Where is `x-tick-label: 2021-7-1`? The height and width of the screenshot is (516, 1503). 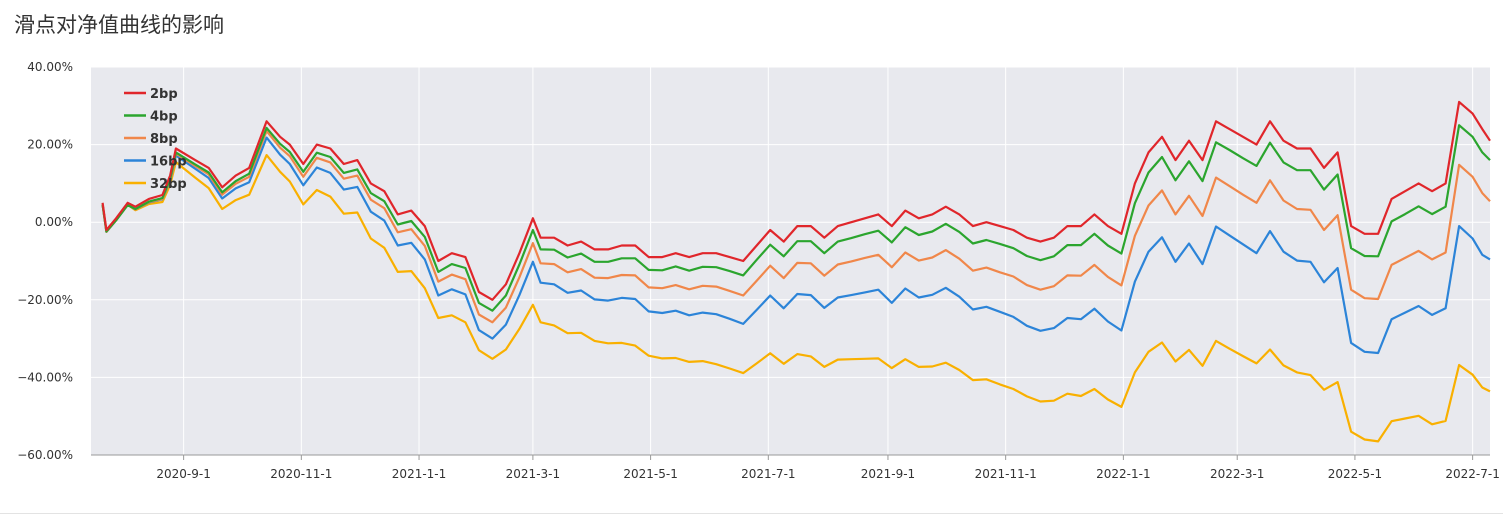 x-tick-label: 2021-7-1 is located at coordinates (768, 474).